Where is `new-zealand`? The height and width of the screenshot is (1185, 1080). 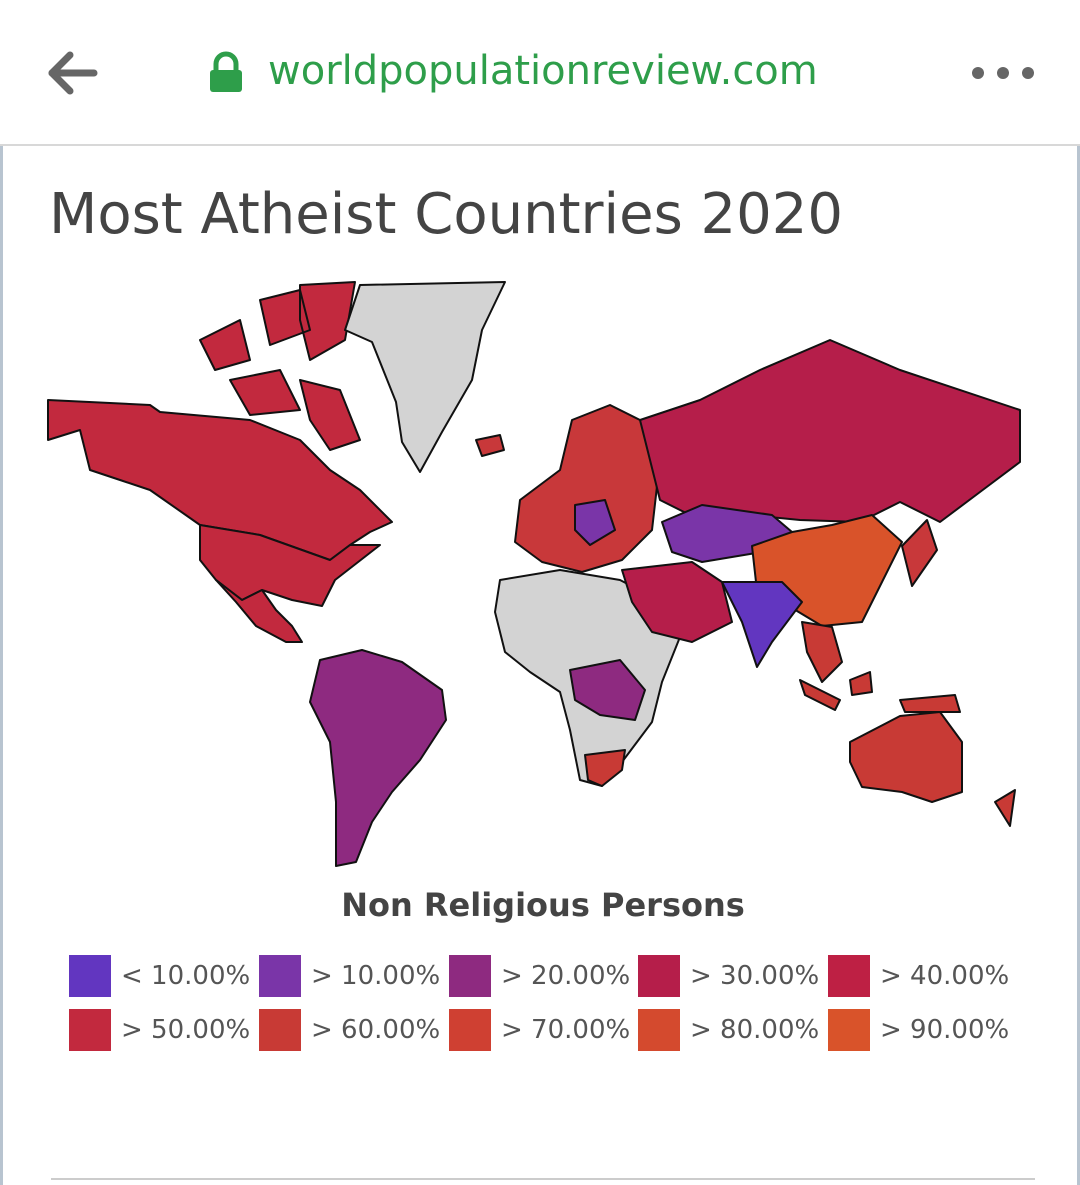
new-zealand is located at coordinates (1005, 808).